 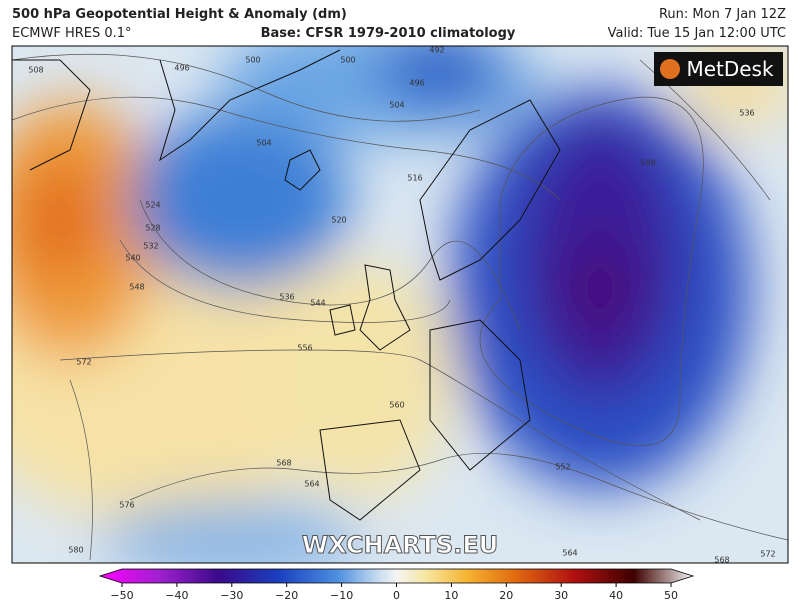 I want to click on contour-label: 560, so click(x=396, y=405).